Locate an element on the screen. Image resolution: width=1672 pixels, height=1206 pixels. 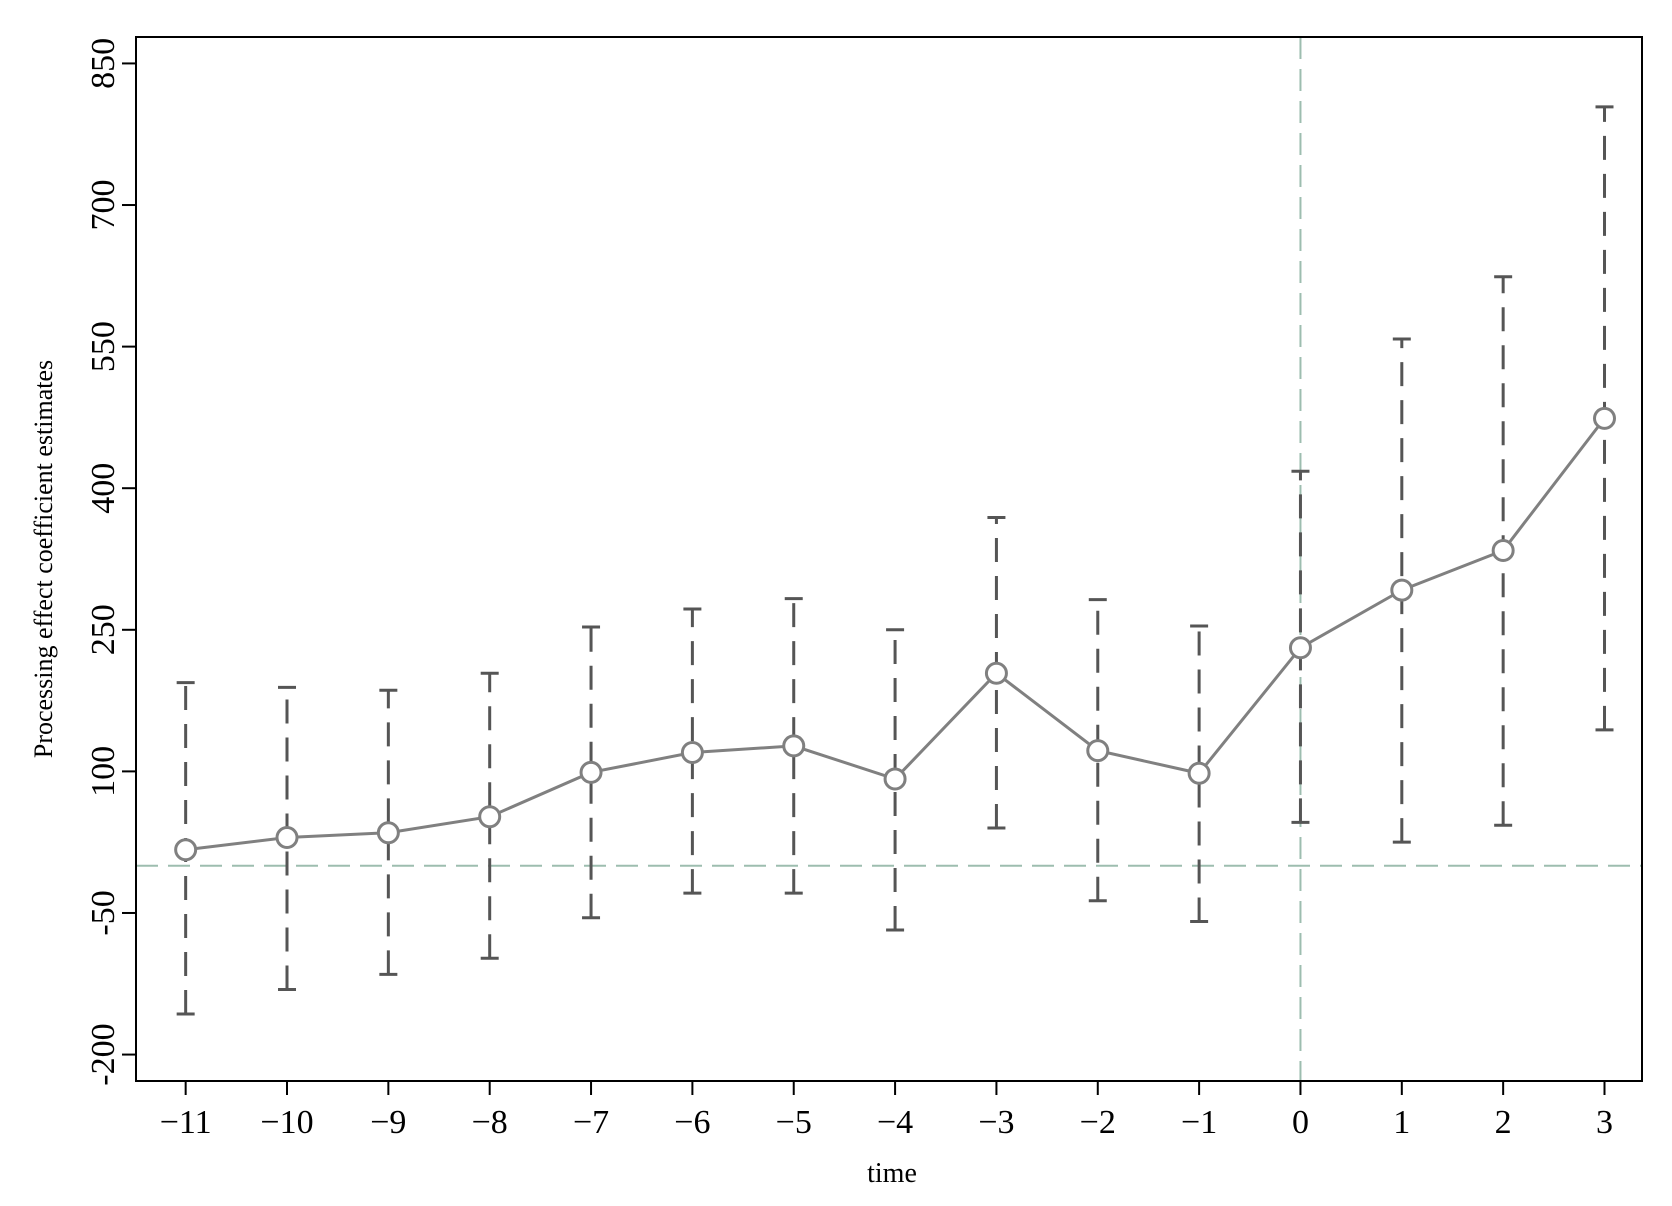
x-tick-label: −2 is located at coordinates (1098, 1122).